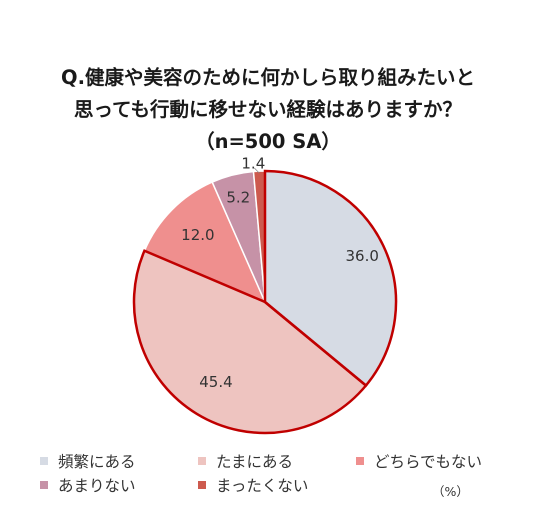 This screenshot has width=536, height=531. I want to click on legend-item-4: あまりない, so click(88, 485).